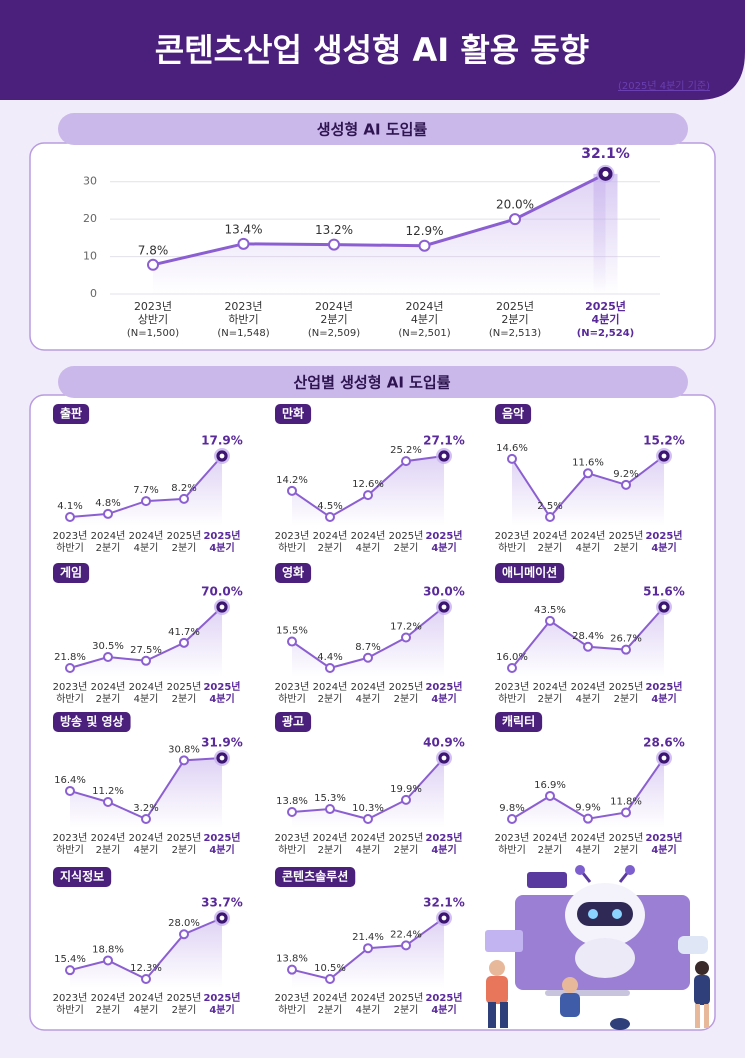 Image resolution: width=745 pixels, height=1058 pixels. Describe the element at coordinates (183, 488) in the screenshot. I see `data-label: 8.2%` at that location.